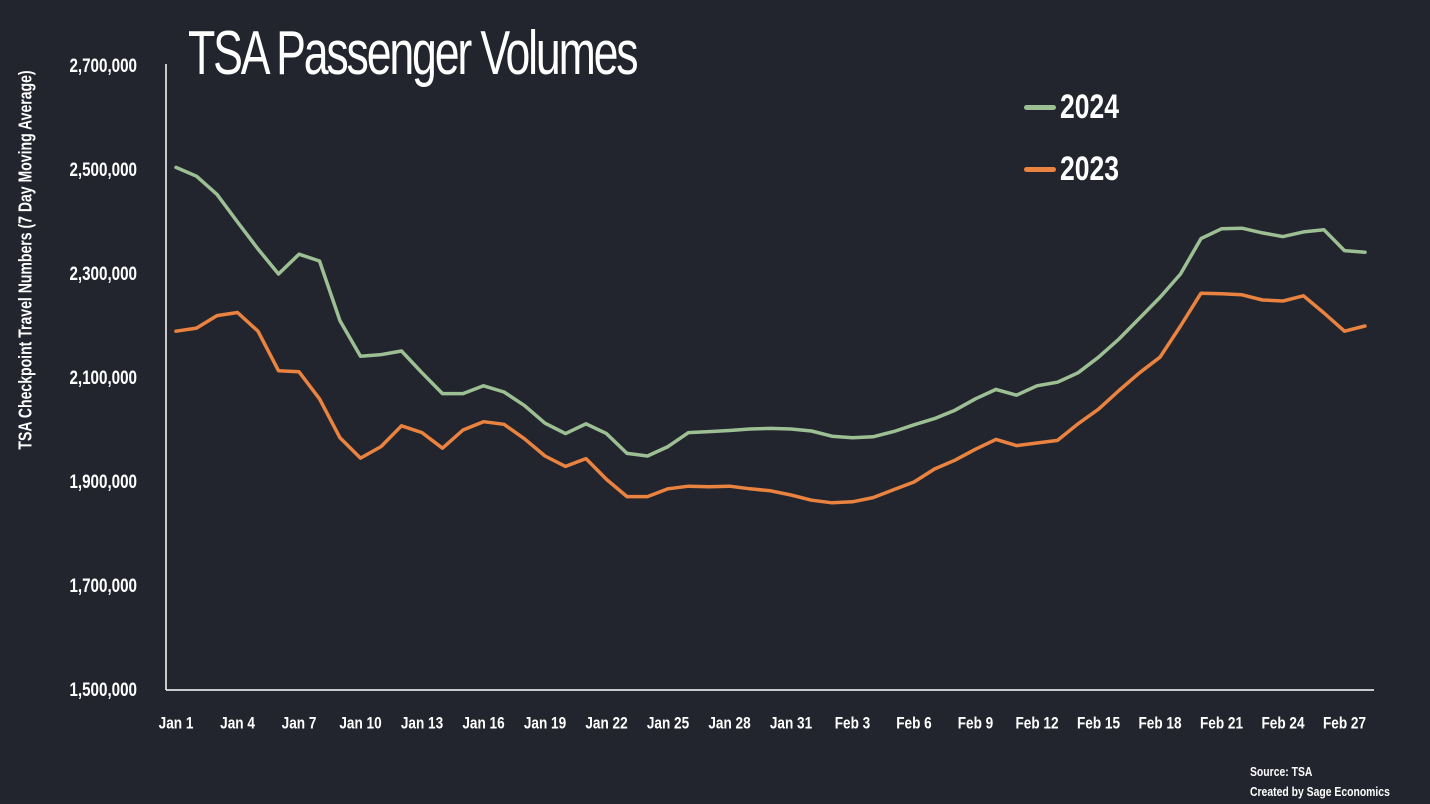  I want to click on legend-item-2024: 2024, so click(1080, 107).